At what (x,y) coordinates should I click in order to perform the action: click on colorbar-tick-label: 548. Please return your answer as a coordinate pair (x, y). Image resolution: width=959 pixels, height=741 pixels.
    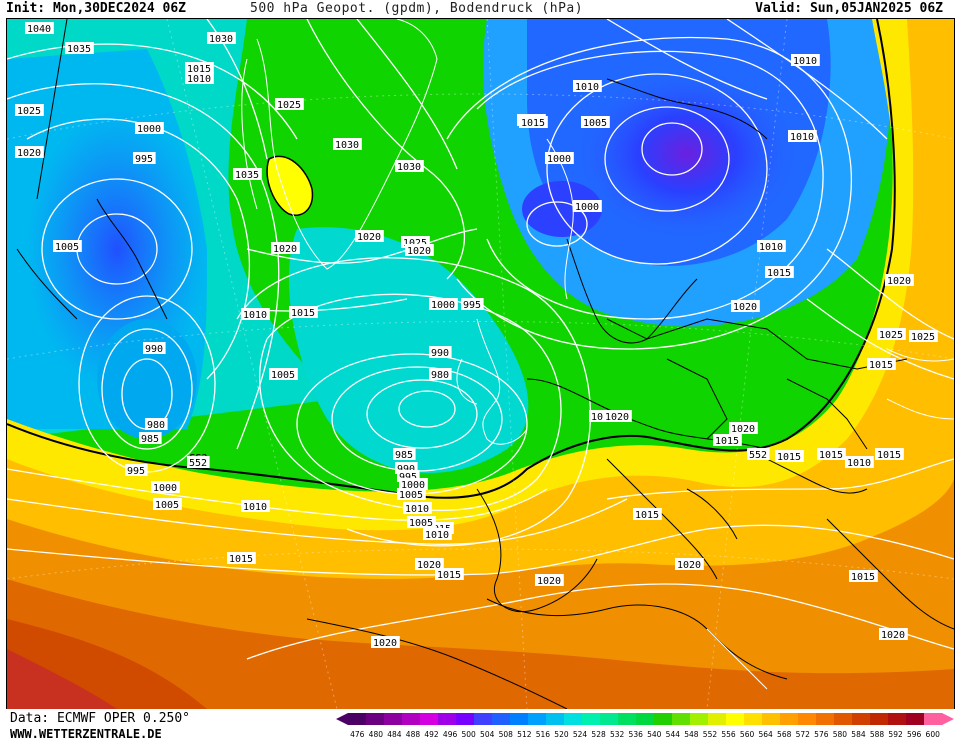
    Looking at the image, I should click on (691, 734).